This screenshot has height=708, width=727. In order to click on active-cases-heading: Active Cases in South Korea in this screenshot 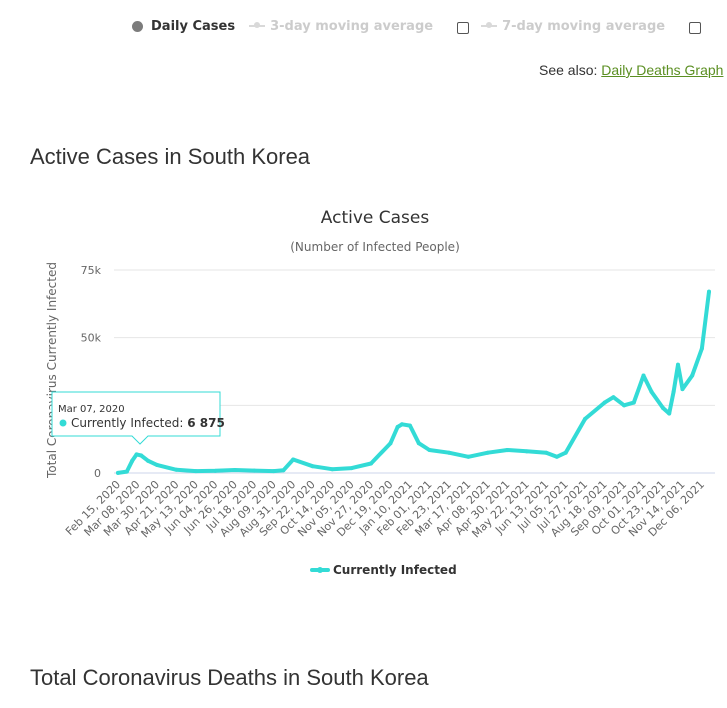, I will do `click(170, 156)`.